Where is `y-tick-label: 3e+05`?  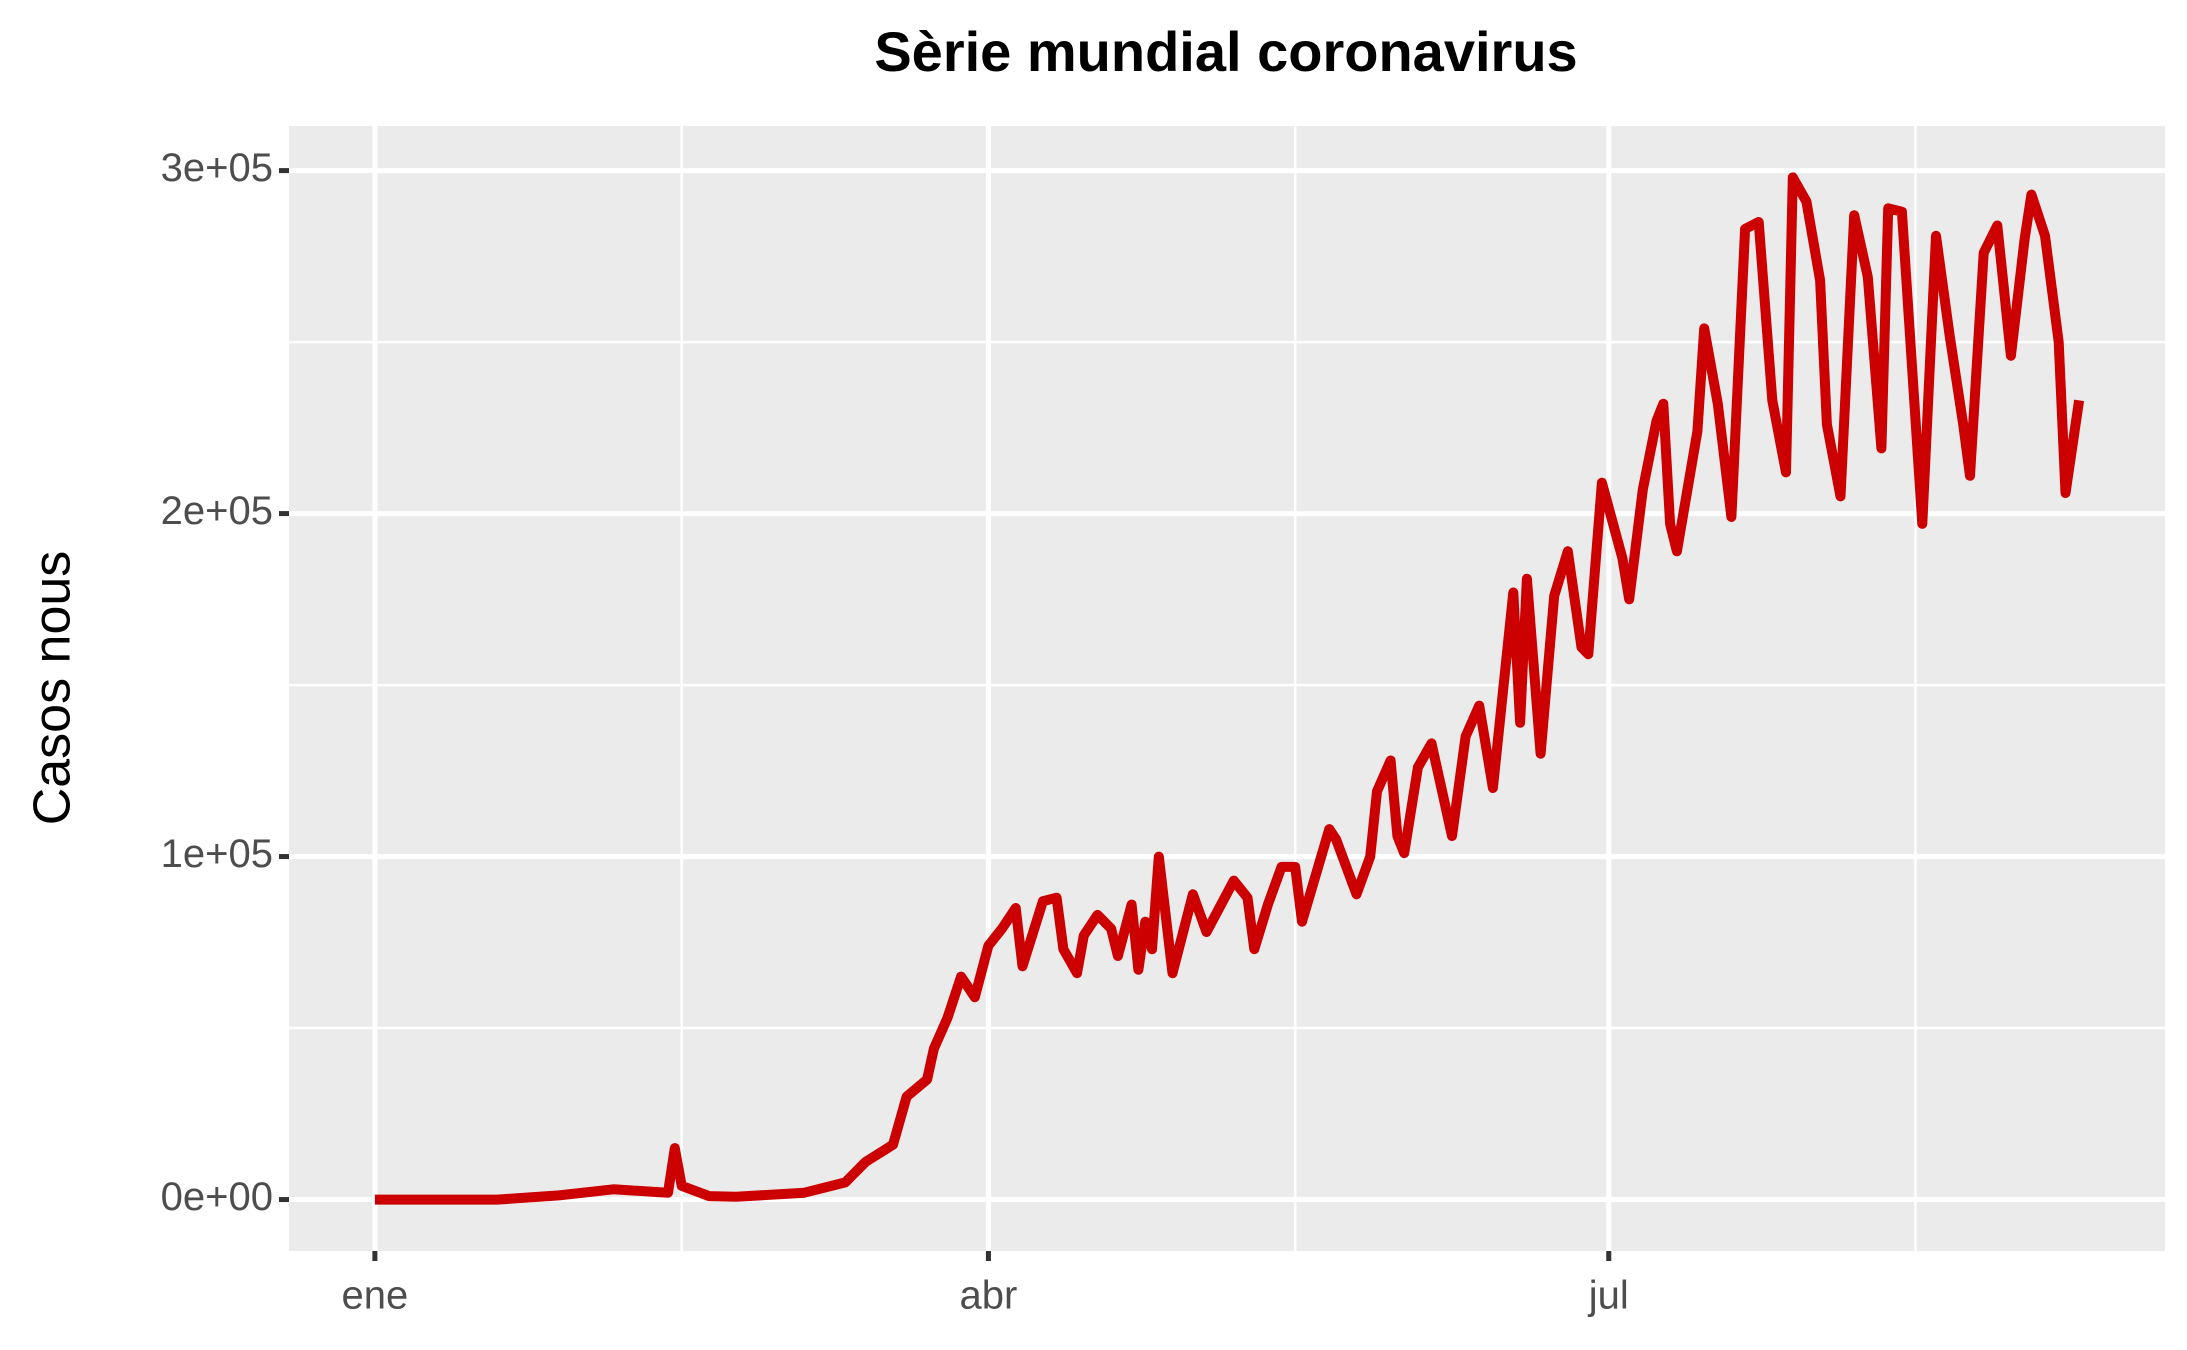
y-tick-label: 3e+05 is located at coordinates (217, 168).